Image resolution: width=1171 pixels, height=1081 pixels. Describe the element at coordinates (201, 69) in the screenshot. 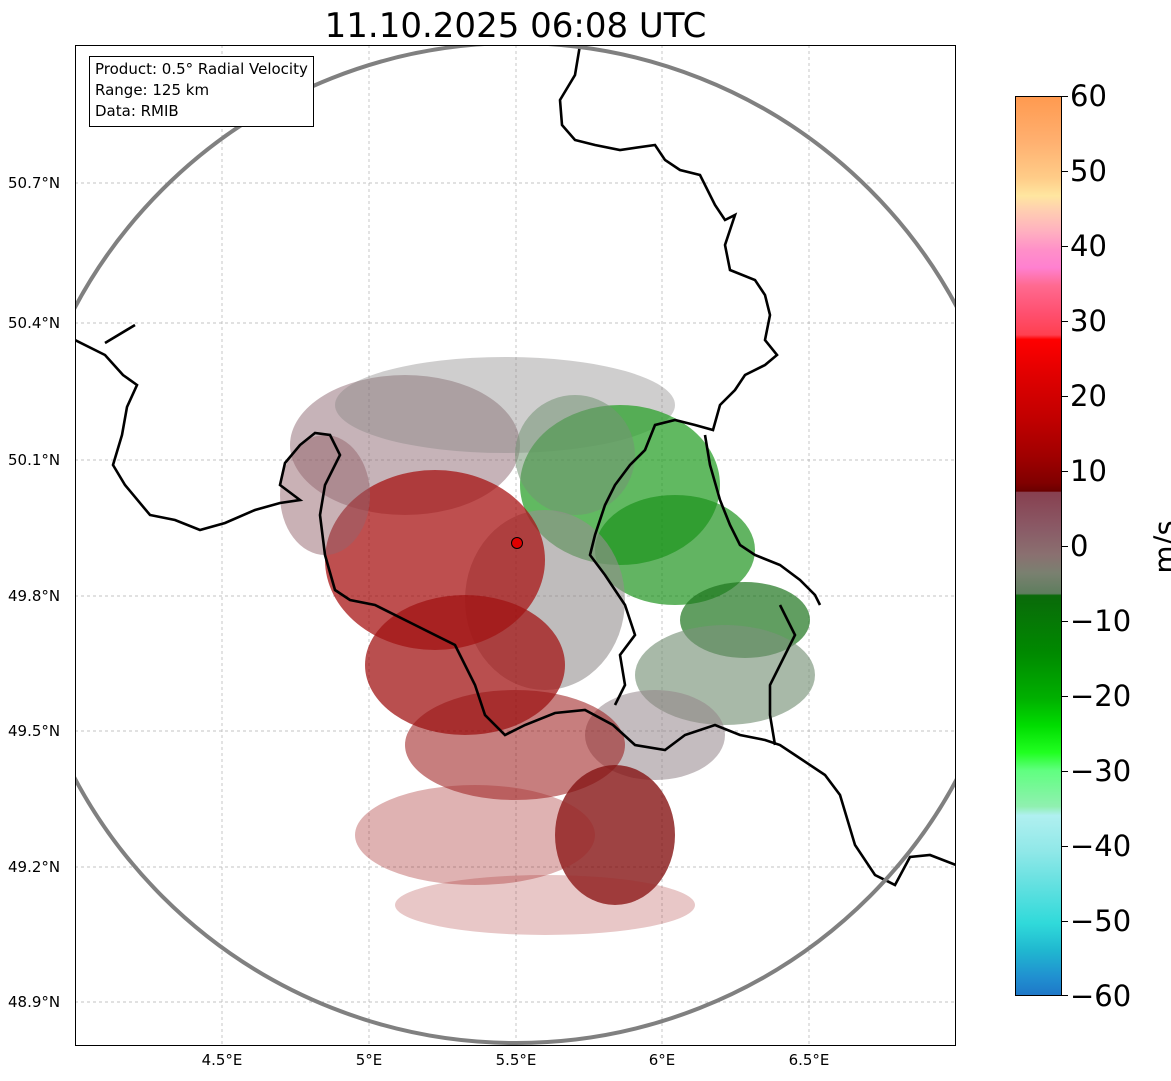

I see `info-product: Product: 0.5° Radial Velocity` at that location.